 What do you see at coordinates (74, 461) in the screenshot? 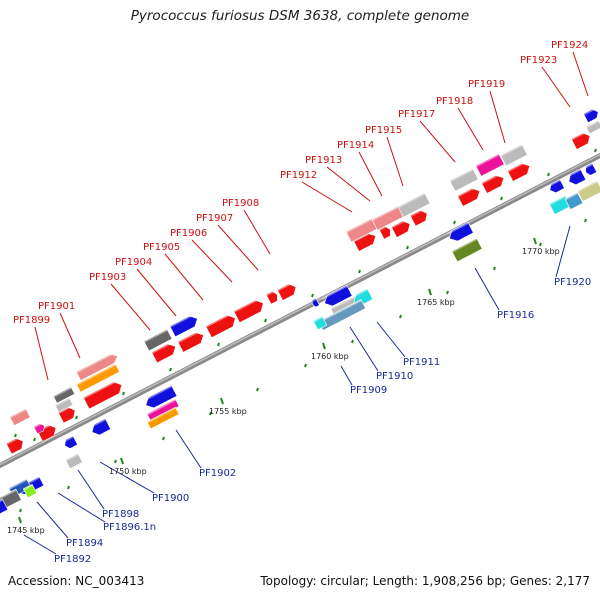
I see `gene-pf1898d` at bounding box center [74, 461].